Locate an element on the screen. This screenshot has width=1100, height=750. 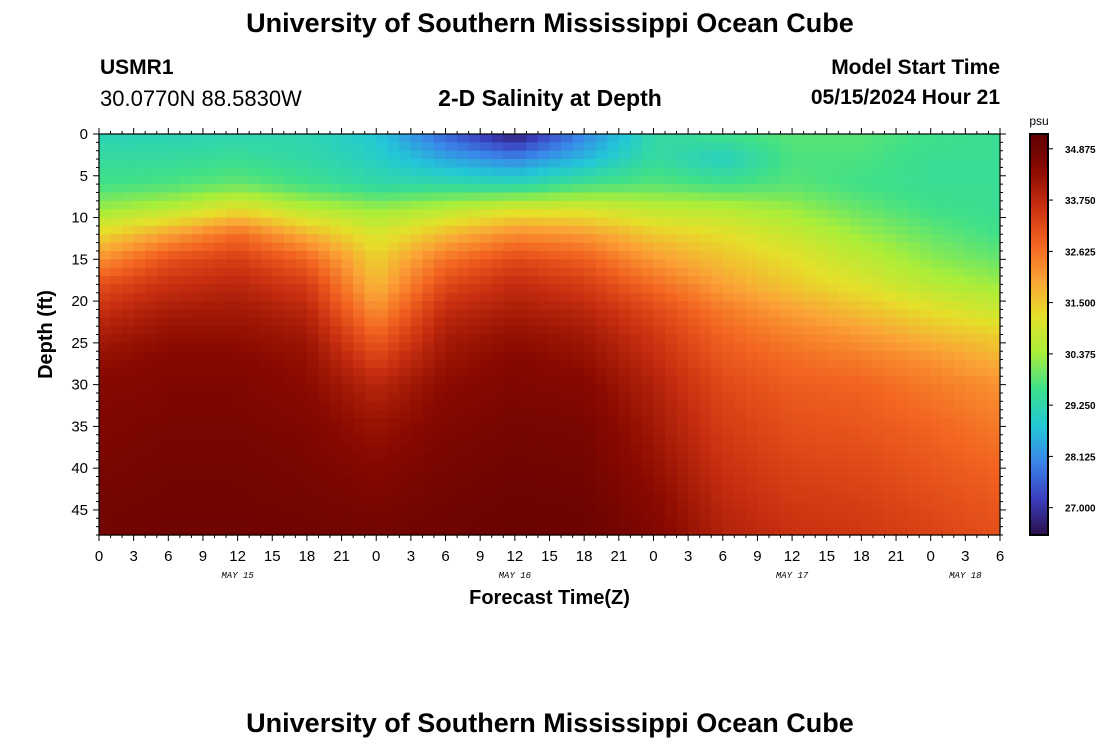
x-tick-label: 18 is located at coordinates (307, 556).